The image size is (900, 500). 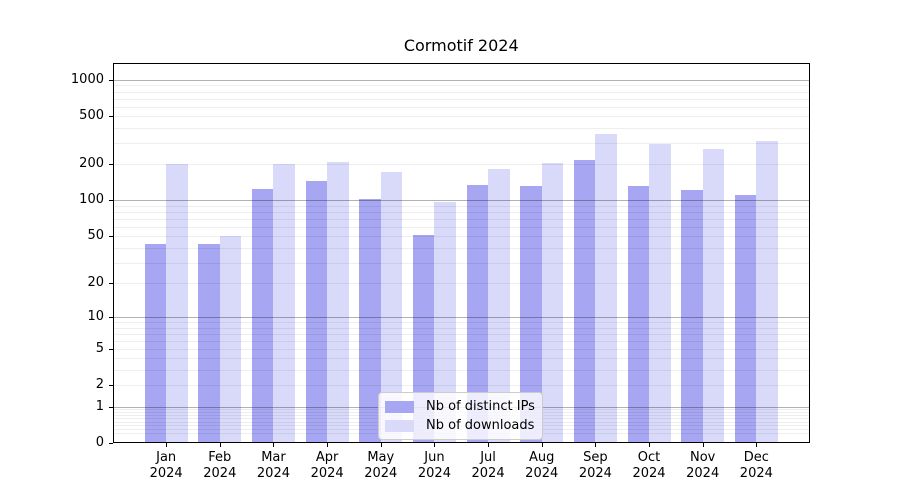 I want to click on x-tick-dec-2024, so click(x=757, y=445).